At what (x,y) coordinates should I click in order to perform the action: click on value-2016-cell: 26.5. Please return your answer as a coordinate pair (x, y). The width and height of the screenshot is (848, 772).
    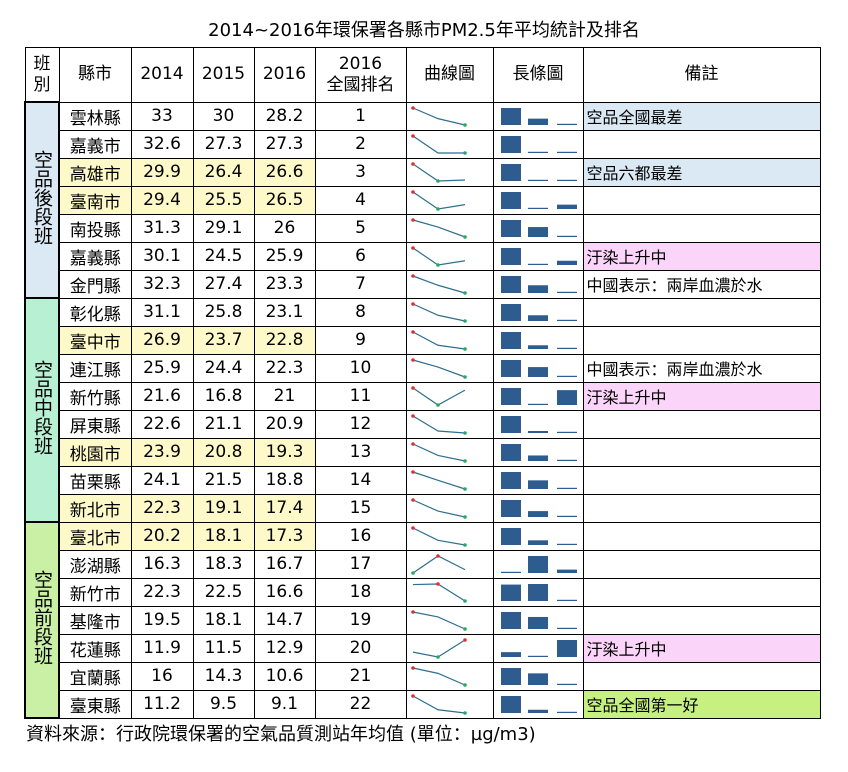
    Looking at the image, I should click on (284, 200).